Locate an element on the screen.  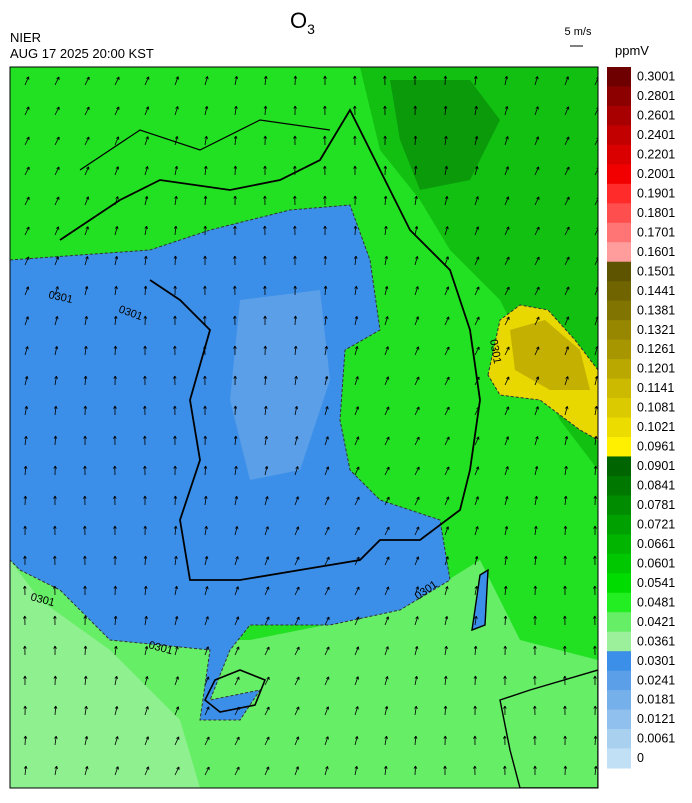
colorbar-label: 0.1021 is located at coordinates (656, 427).